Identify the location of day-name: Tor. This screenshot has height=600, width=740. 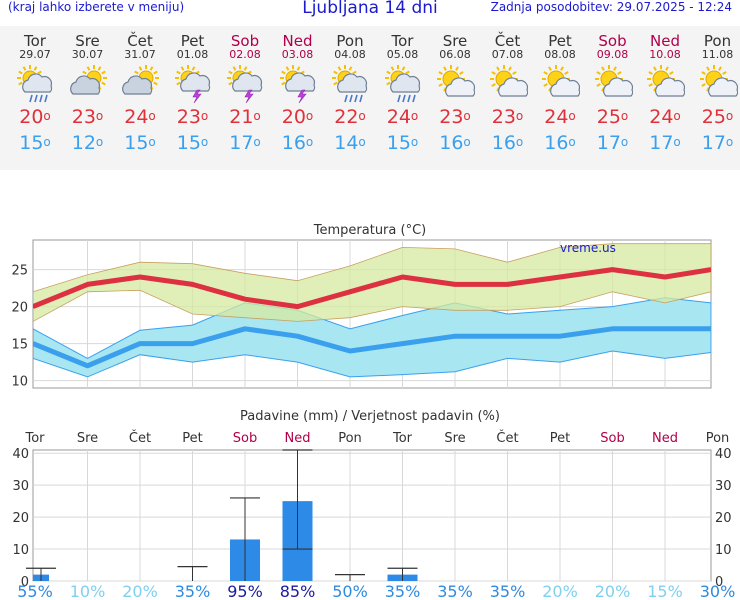
(35, 41).